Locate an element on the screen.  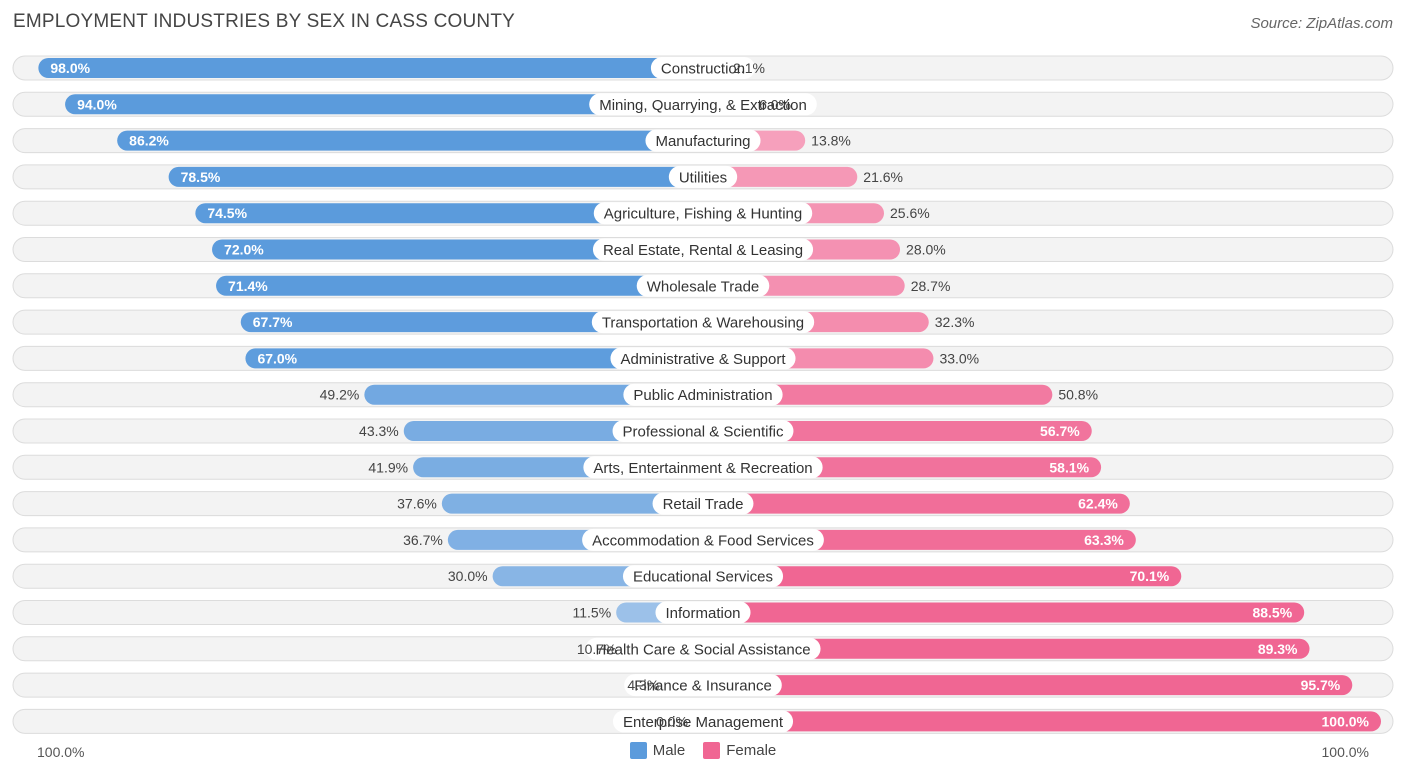
value-label-male: 94.0% is located at coordinates (97, 104).